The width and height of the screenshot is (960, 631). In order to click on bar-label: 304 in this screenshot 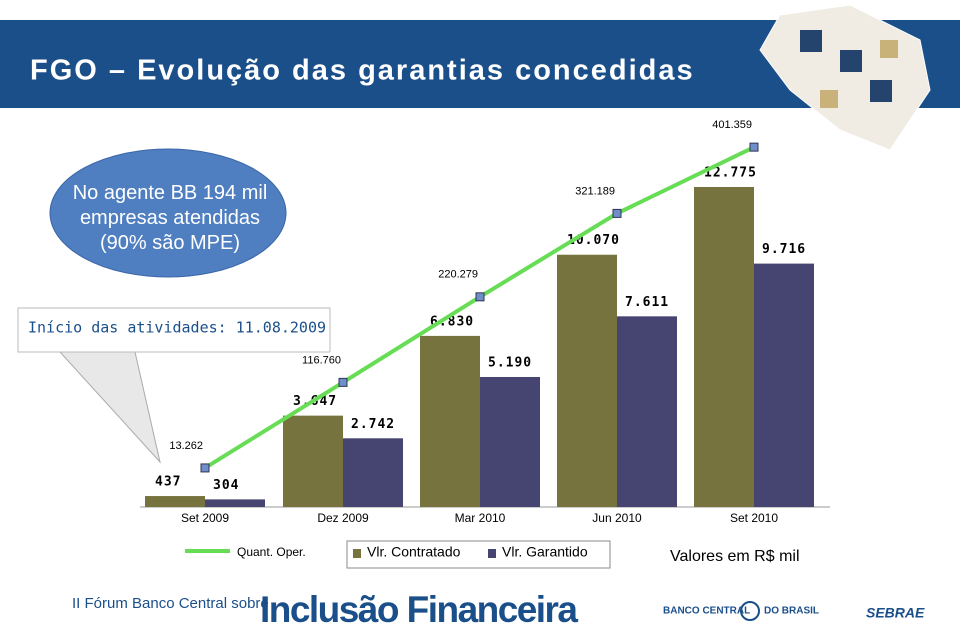, I will do `click(226, 485)`.